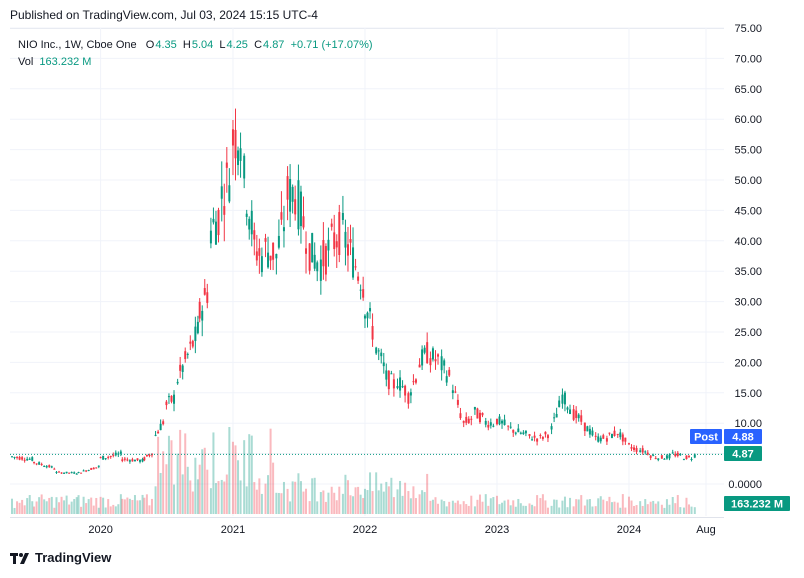 The width and height of the screenshot is (804, 578). I want to click on x-tick-label: 2020, so click(100, 530).